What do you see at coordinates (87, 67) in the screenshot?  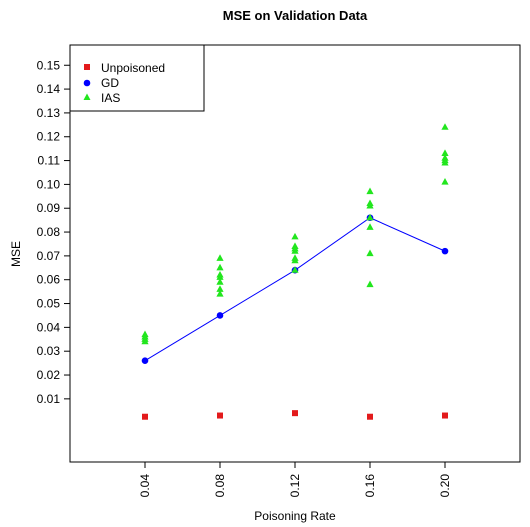 I see `legend-marker-unpoisoned` at bounding box center [87, 67].